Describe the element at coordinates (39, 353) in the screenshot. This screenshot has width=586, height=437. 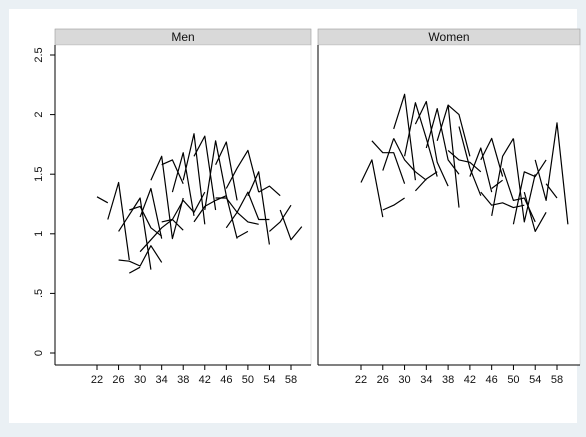
I see `y-tick-label: 0` at that location.